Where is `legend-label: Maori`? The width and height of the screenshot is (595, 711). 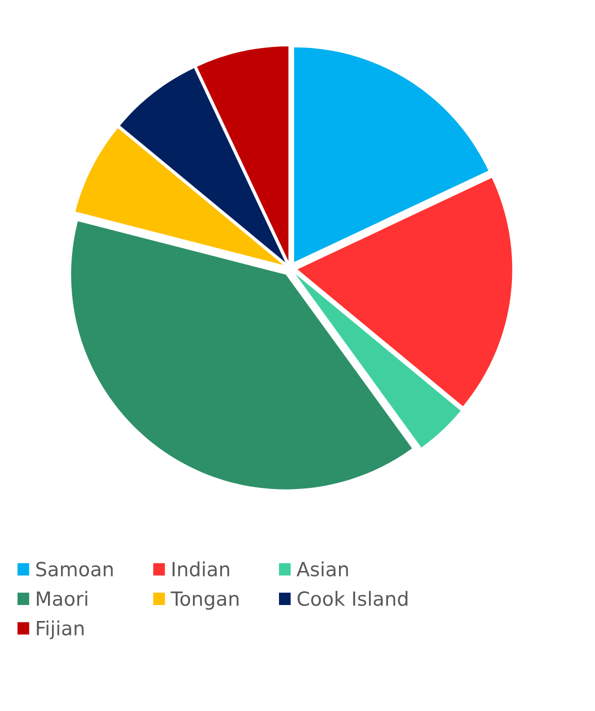
legend-label: Maori is located at coordinates (62, 598).